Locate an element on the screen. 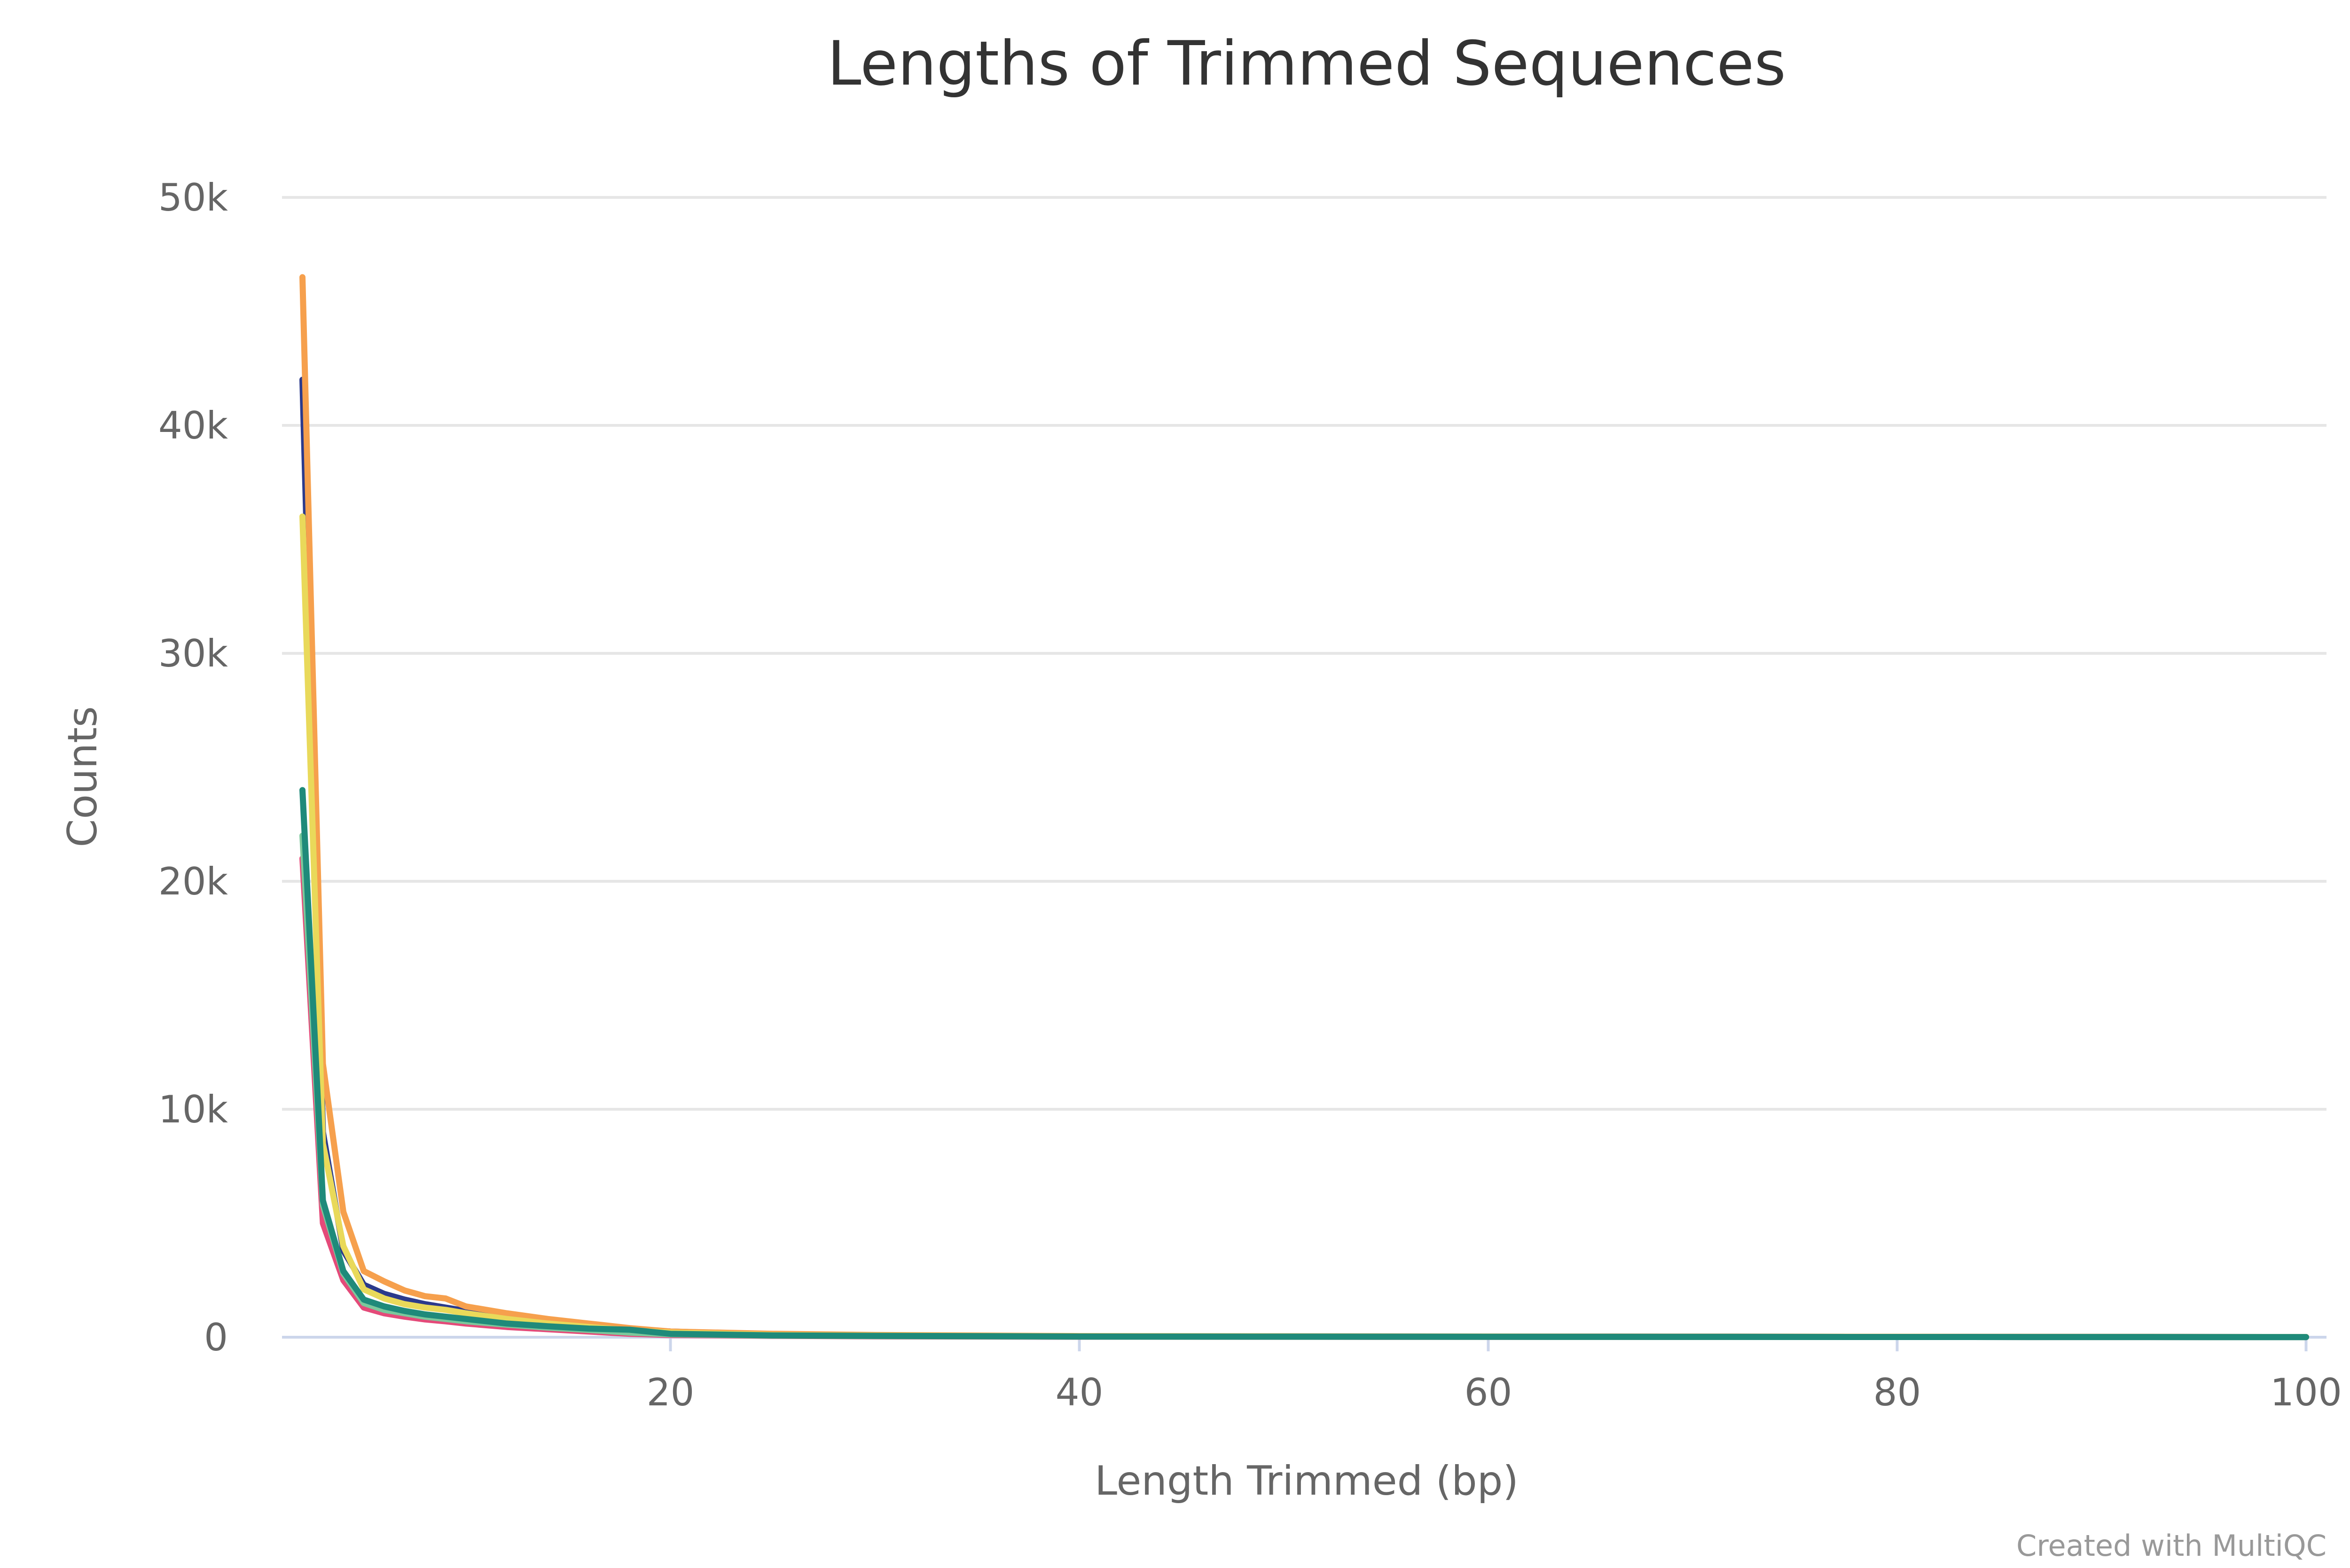 The height and width of the screenshot is (1568, 2350). y-tick-label: 10k is located at coordinates (193, 1109).